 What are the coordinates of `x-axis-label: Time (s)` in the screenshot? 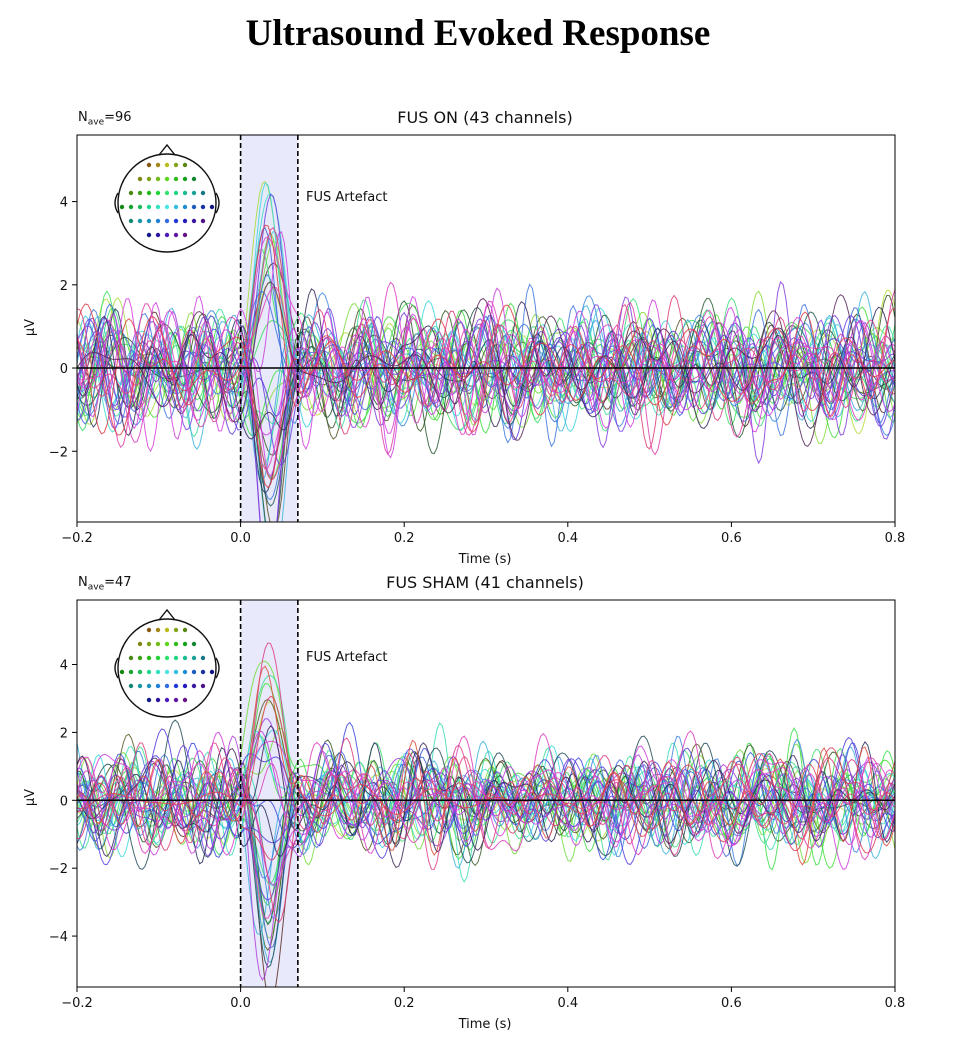 It's located at (485, 559).